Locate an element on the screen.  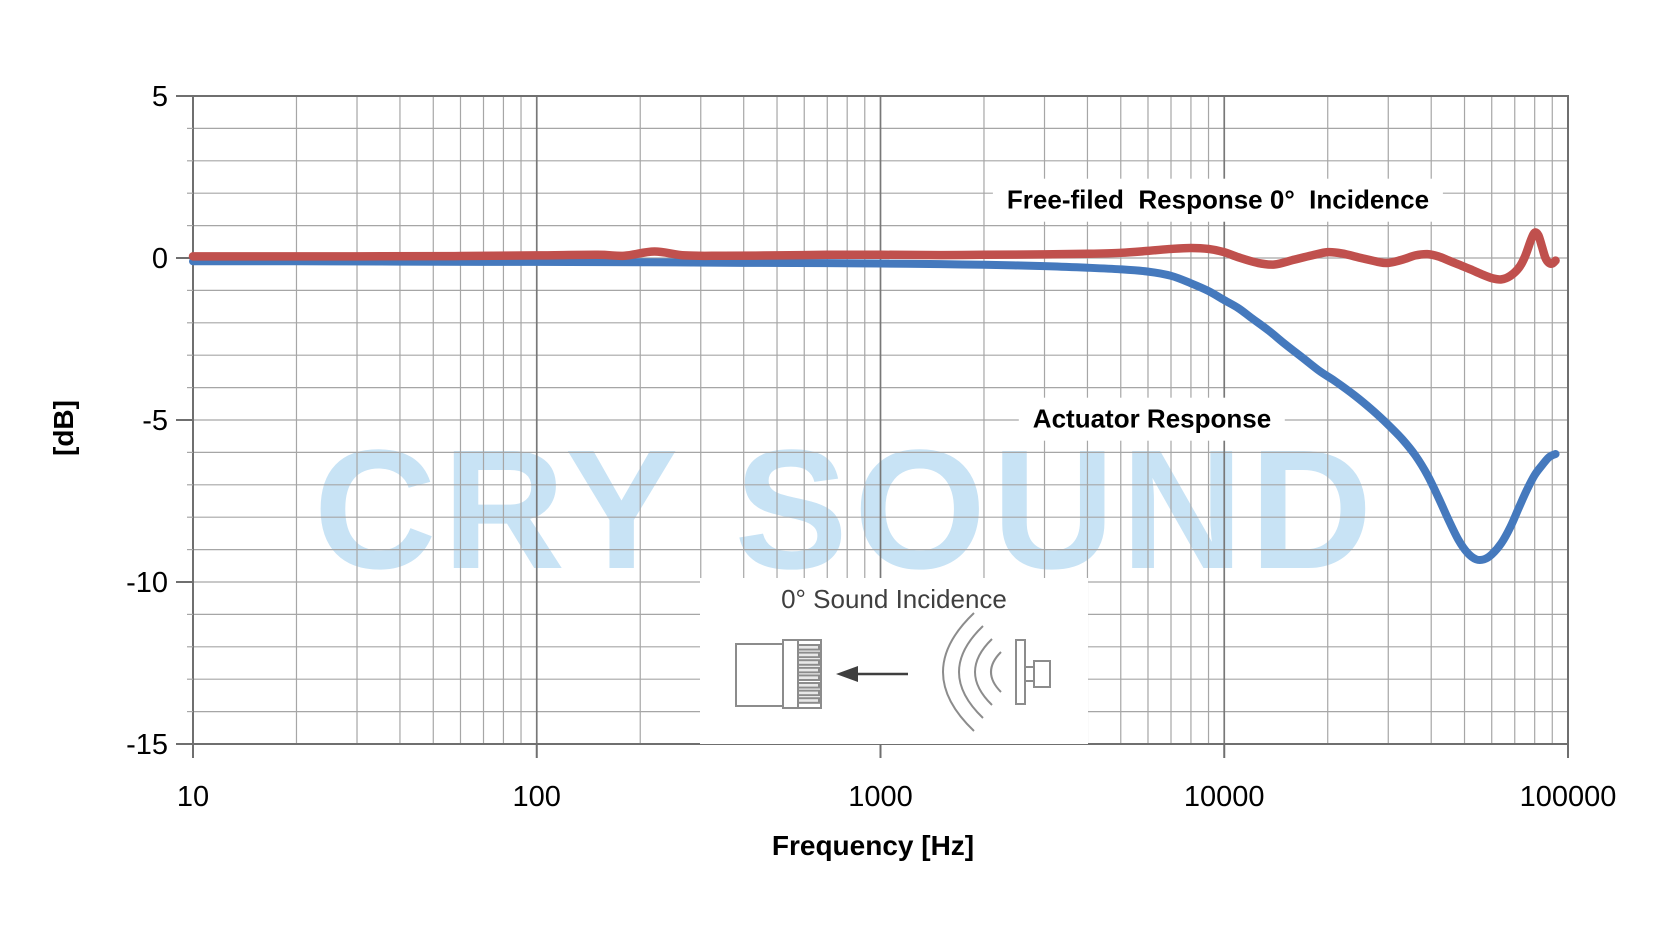
x-tick-label: 100 is located at coordinates (537, 797).